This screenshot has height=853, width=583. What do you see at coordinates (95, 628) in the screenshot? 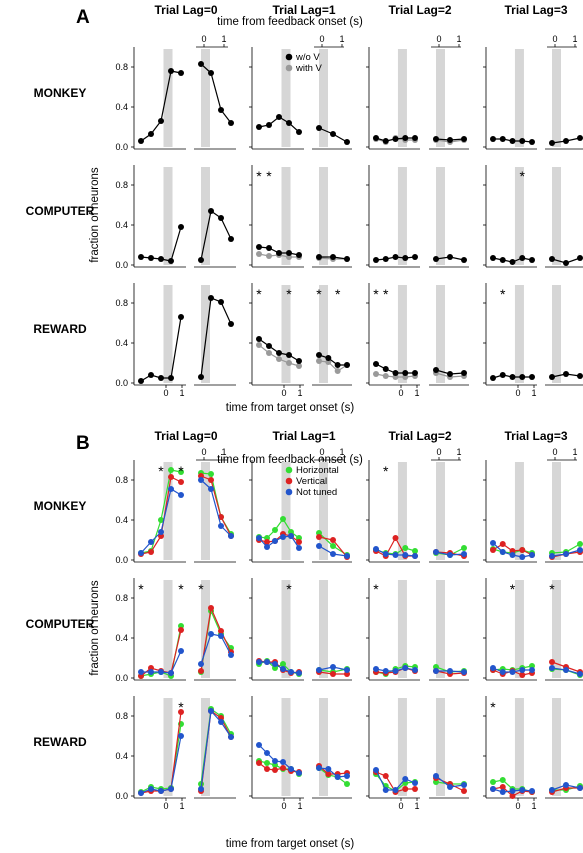
I see `ylabel-B: fraction of neurons` at bounding box center [95, 628].